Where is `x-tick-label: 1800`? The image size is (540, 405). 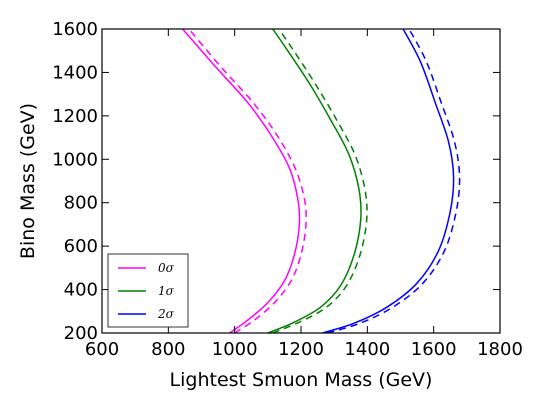
x-tick-label: 1800 is located at coordinates (500, 349).